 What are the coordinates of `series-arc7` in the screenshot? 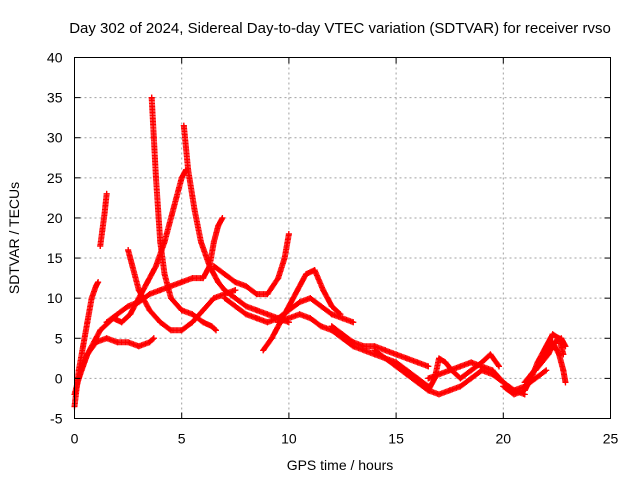 It's located at (182, 290).